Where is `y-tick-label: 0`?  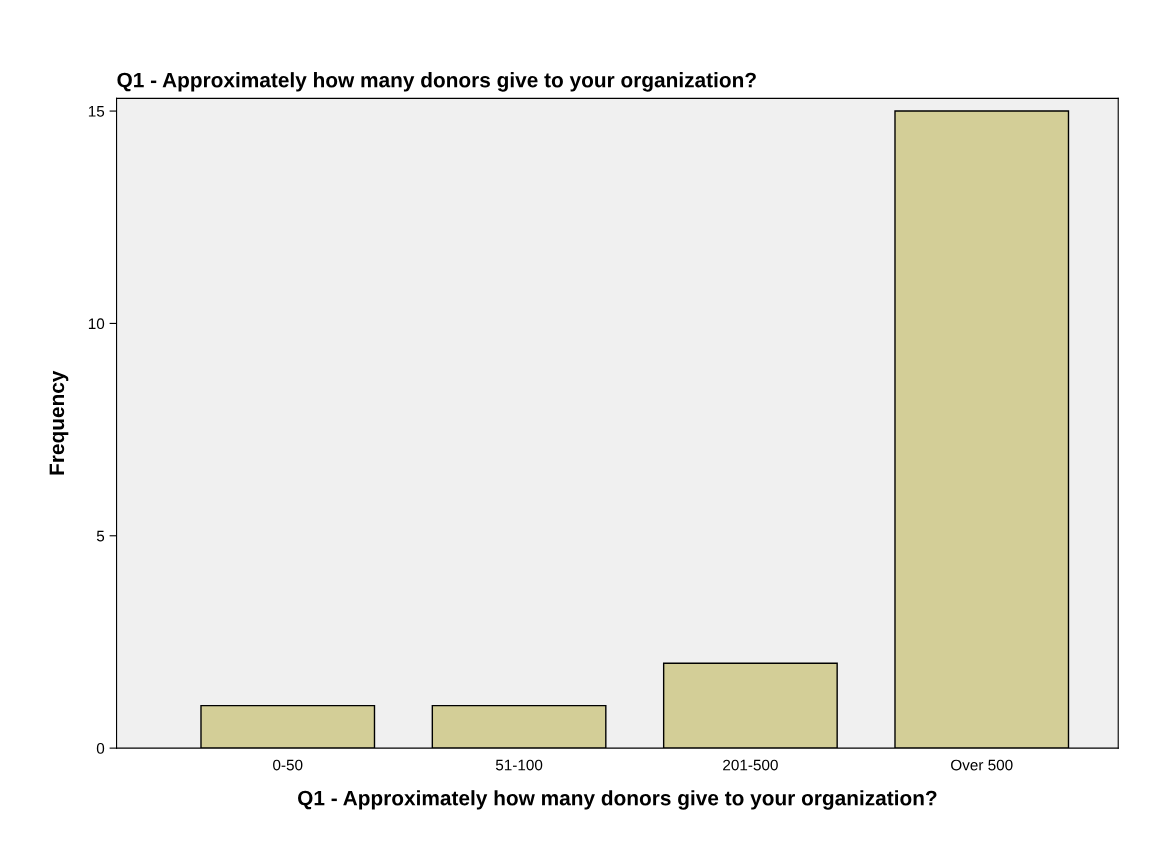
y-tick-label: 0 is located at coordinates (100, 748).